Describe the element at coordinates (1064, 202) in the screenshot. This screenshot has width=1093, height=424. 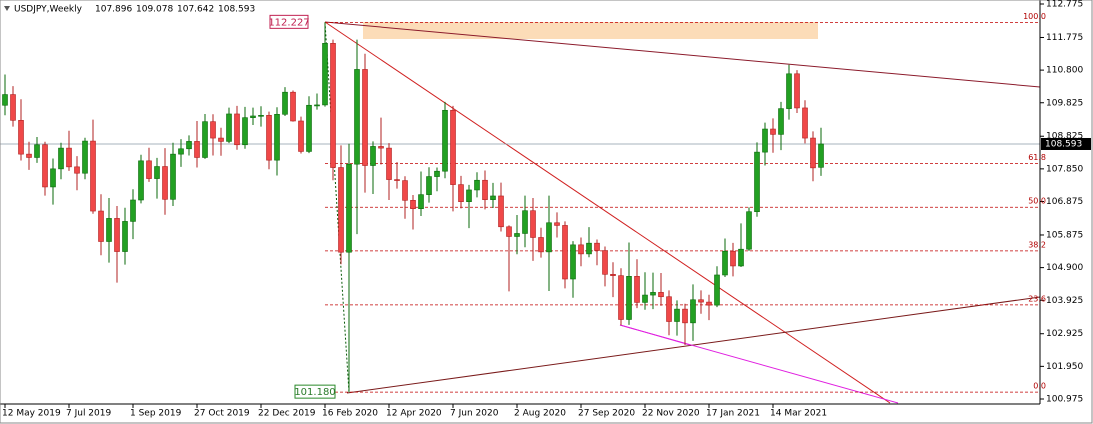
I see `y-tick-label: 106.875` at that location.